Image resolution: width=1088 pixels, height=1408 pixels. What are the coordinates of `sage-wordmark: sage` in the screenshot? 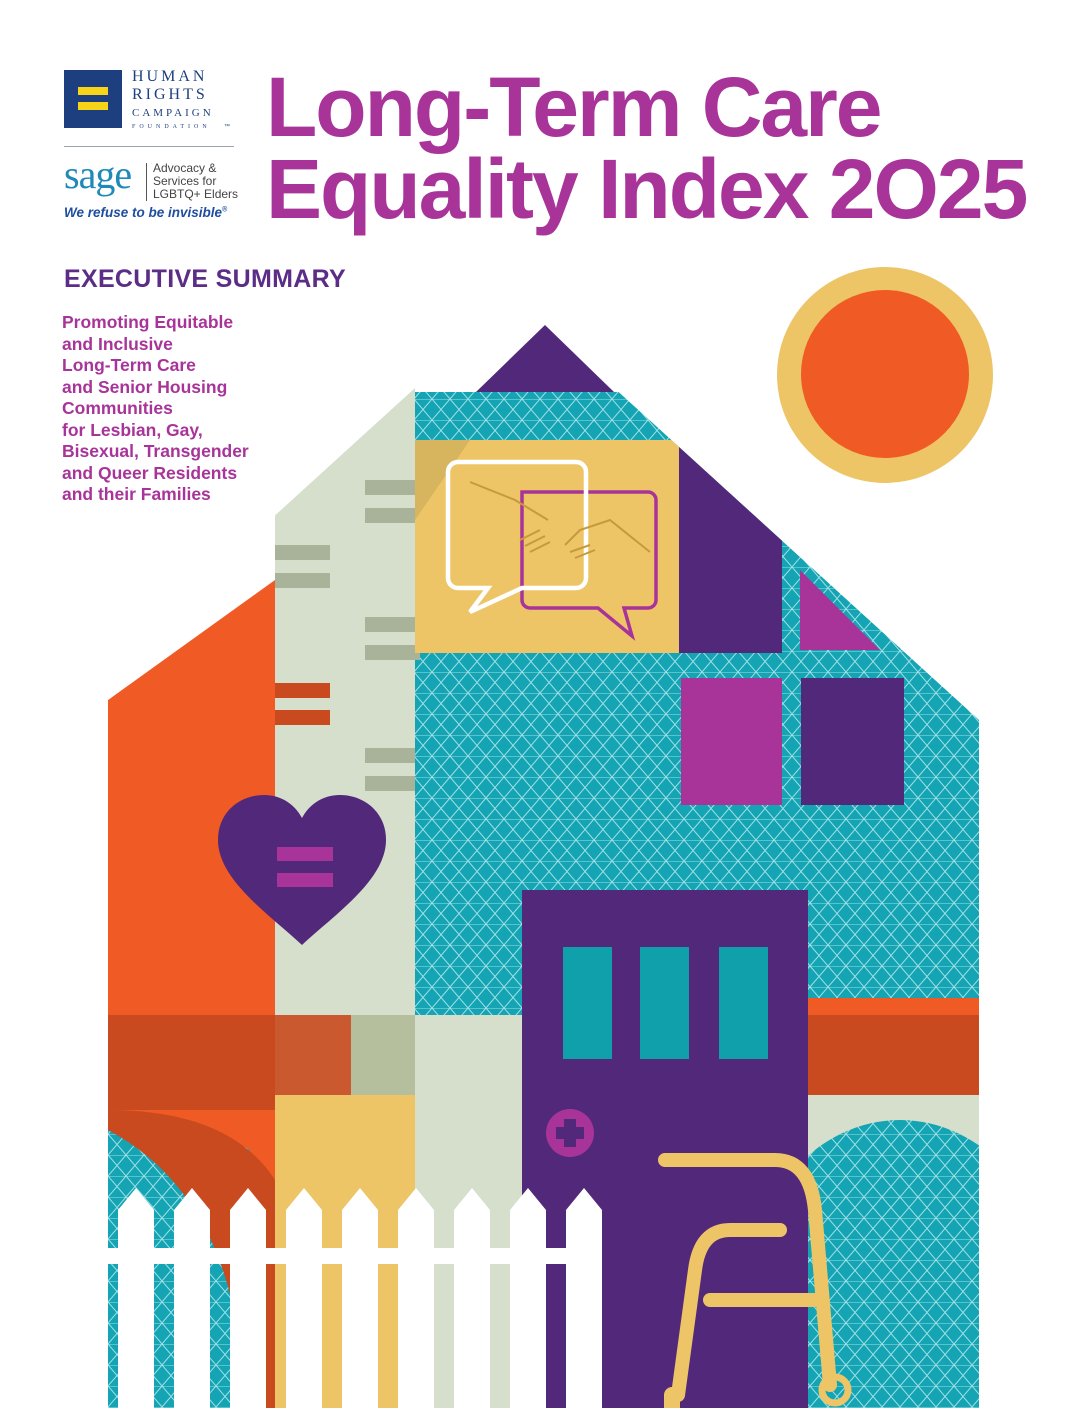 It's located at (98, 174).